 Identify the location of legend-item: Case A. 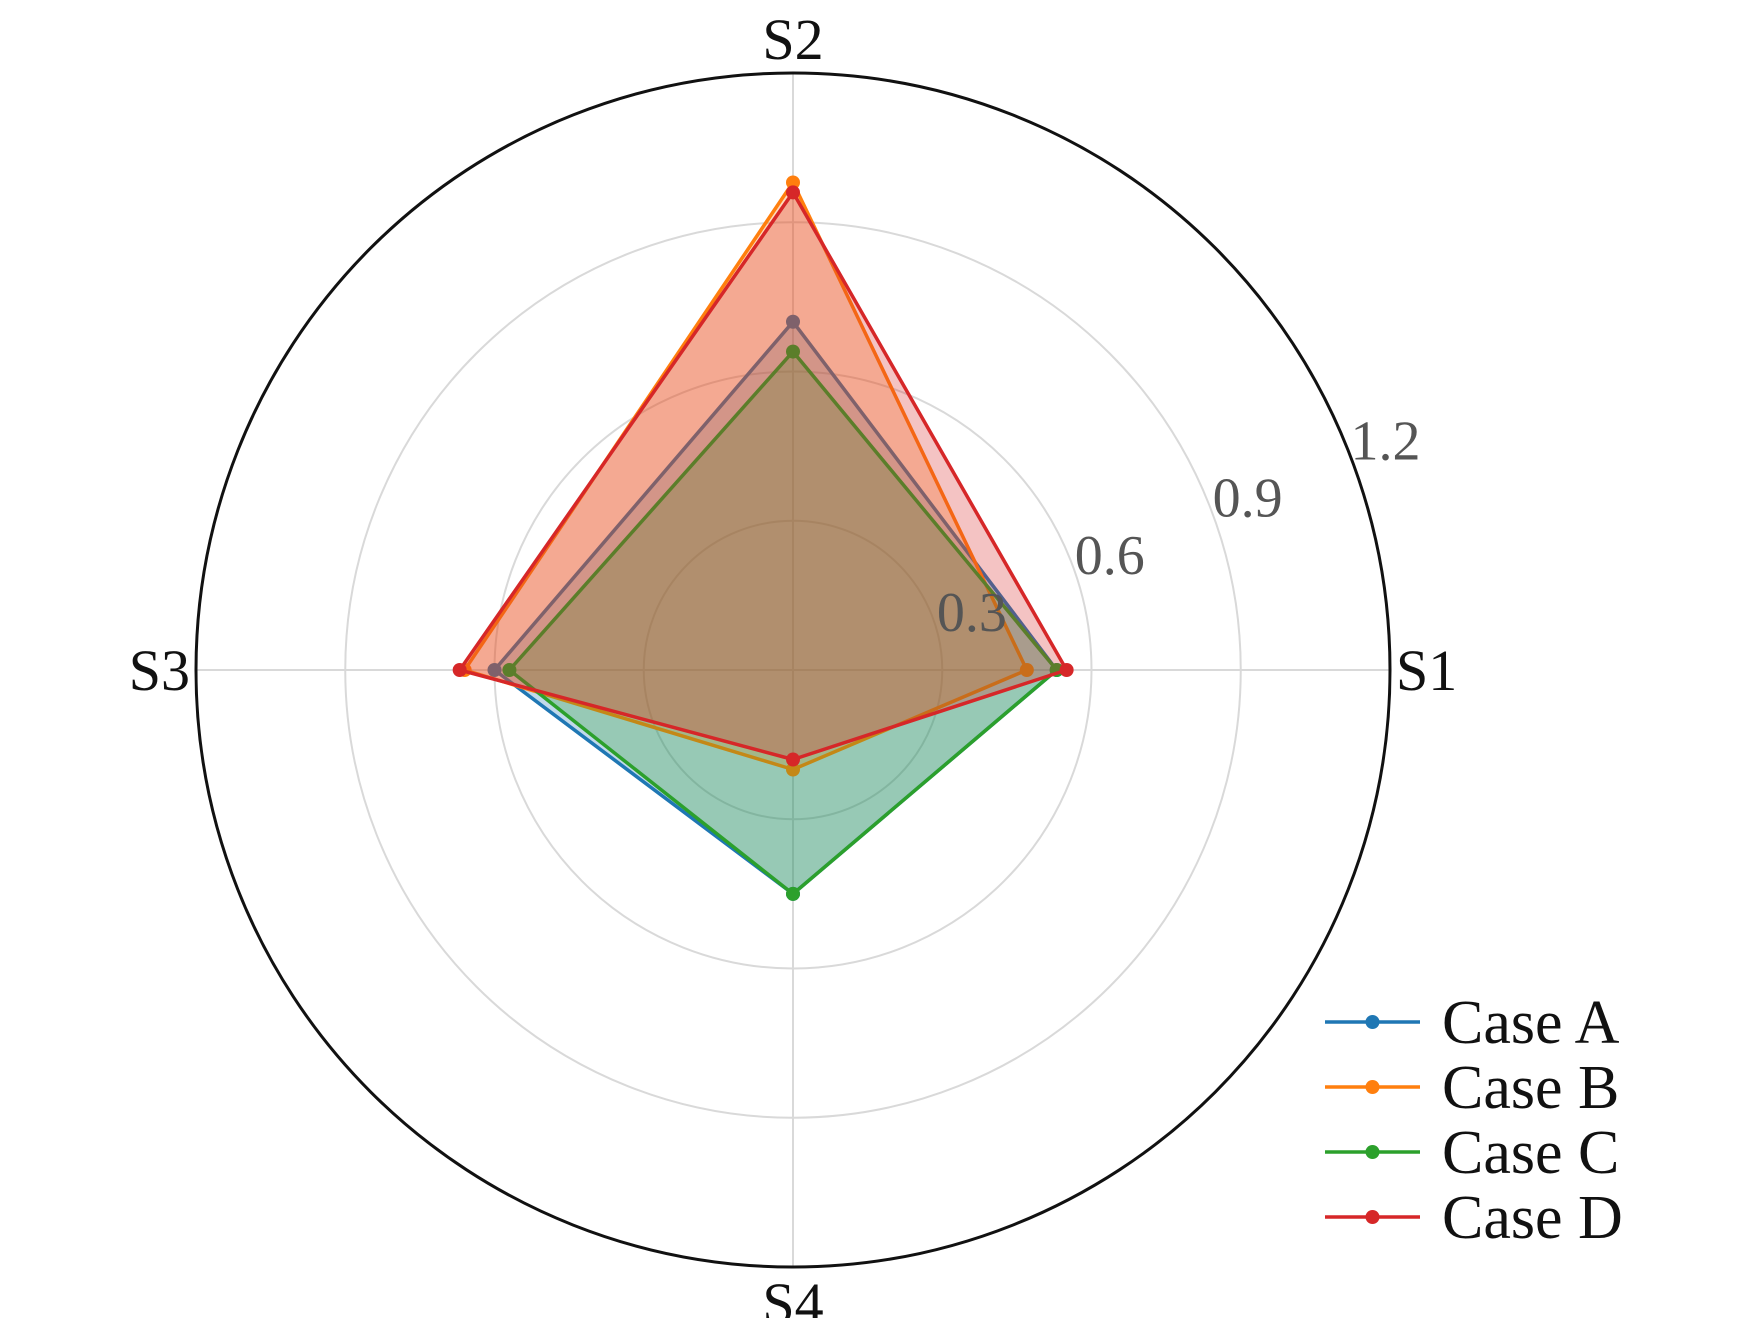
(1472, 1023).